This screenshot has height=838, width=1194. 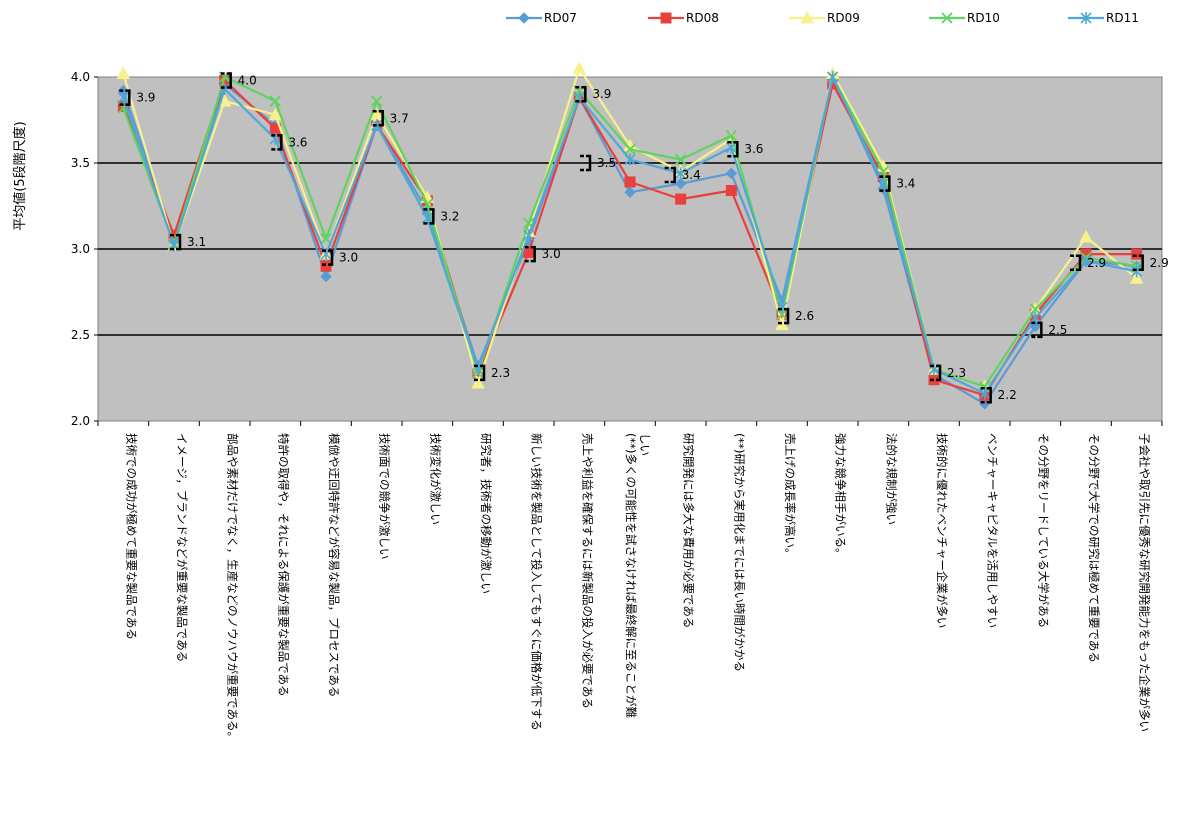 What do you see at coordinates (80, 163) in the screenshot?
I see `y-tick-label: 3.5` at bounding box center [80, 163].